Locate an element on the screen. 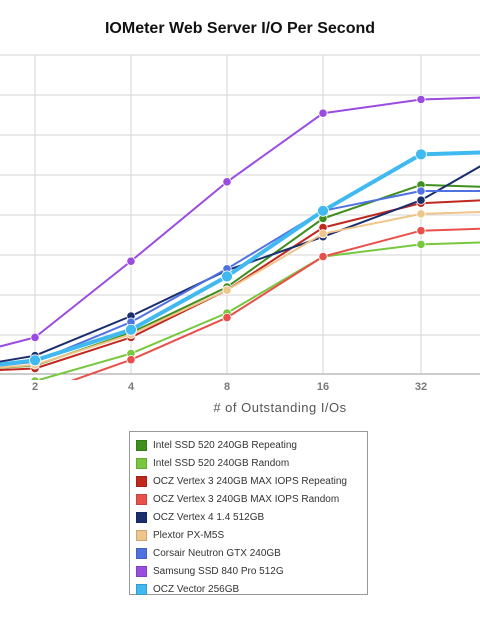 The height and width of the screenshot is (618, 480). legend-item: OCZ Vertex 3 240GB MAX IOPS Repeating is located at coordinates (241, 481).